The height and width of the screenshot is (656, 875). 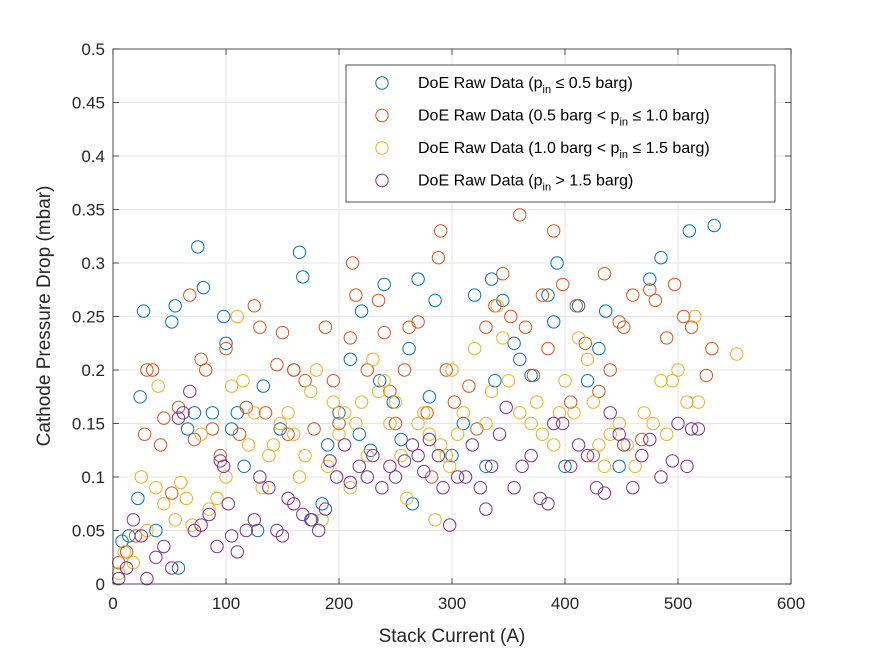 What do you see at coordinates (339, 603) in the screenshot?
I see `x-tick-label: 200` at bounding box center [339, 603].